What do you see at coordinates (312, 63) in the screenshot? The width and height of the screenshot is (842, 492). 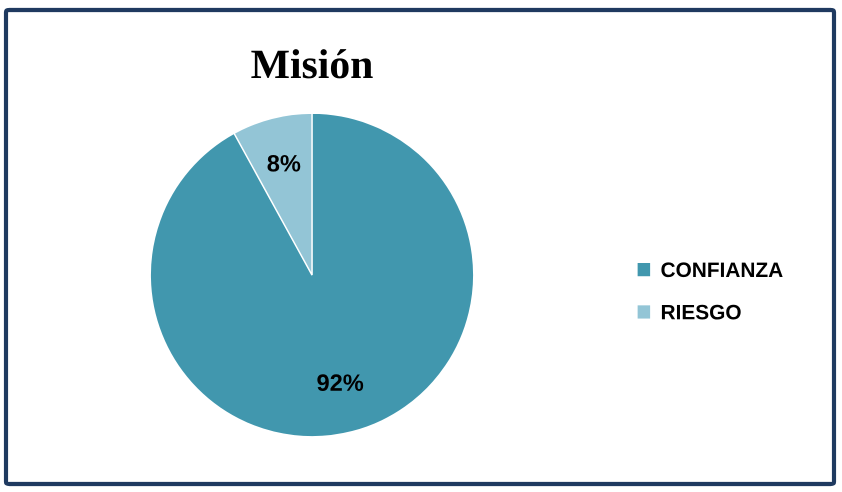 I see `chart-title: Misión` at bounding box center [312, 63].